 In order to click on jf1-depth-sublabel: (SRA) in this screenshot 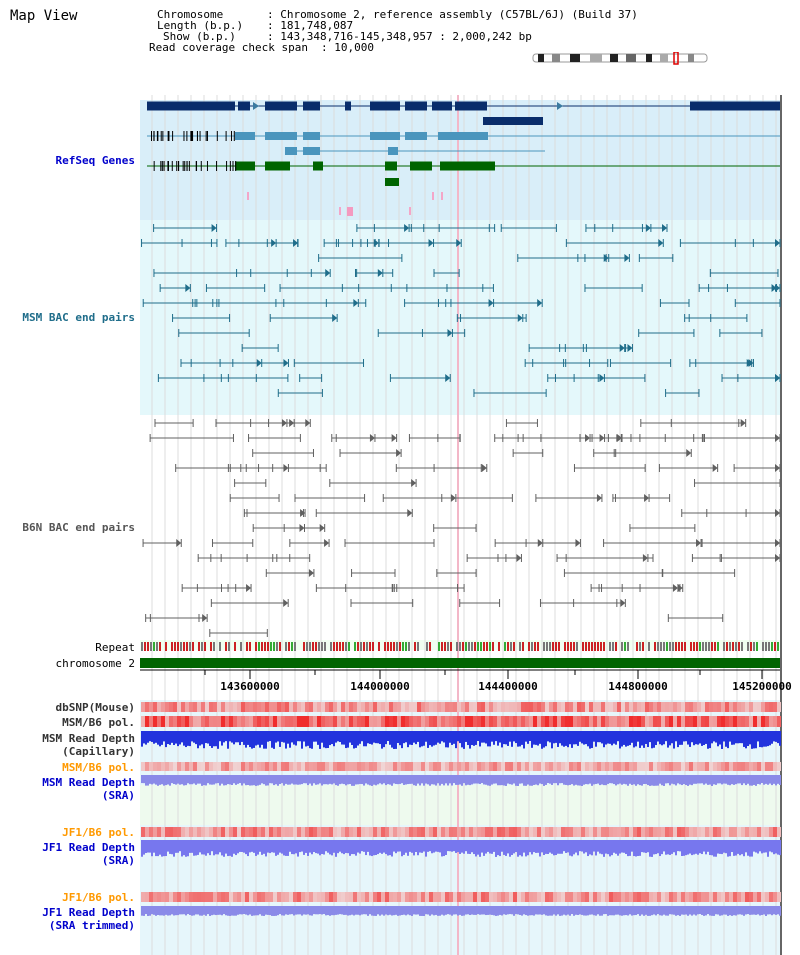, I will do `click(118, 860)`.